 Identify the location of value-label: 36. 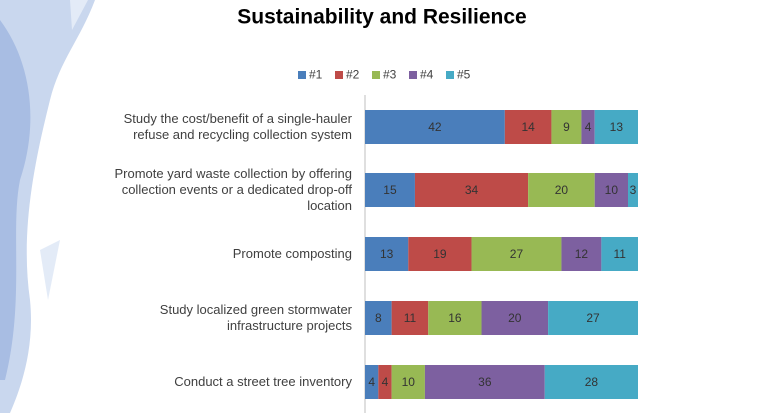
(485, 382).